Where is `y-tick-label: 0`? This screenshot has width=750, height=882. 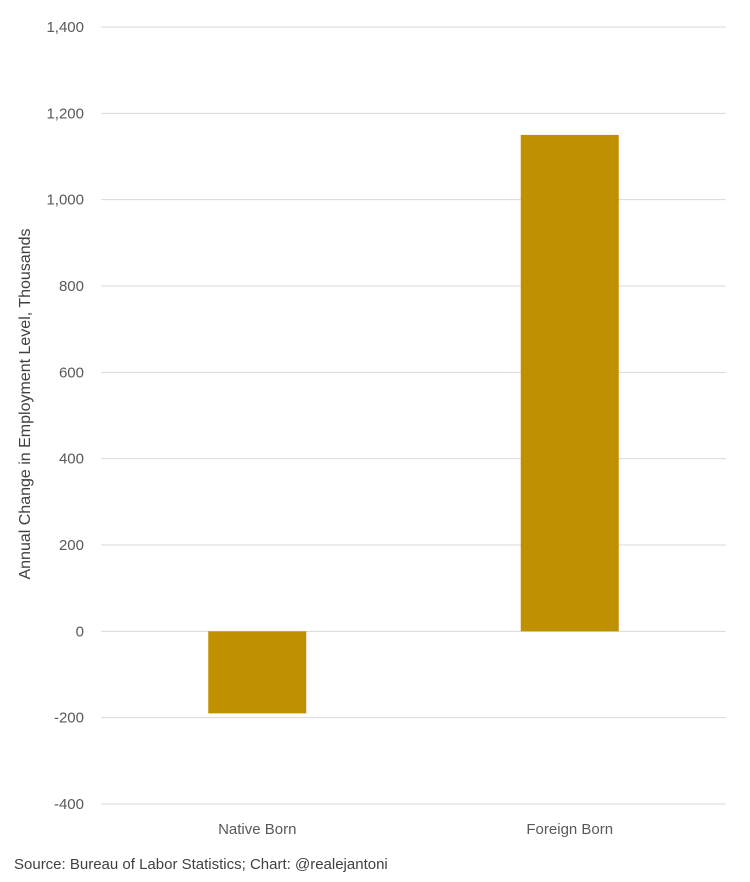
y-tick-label: 0 is located at coordinates (80, 631).